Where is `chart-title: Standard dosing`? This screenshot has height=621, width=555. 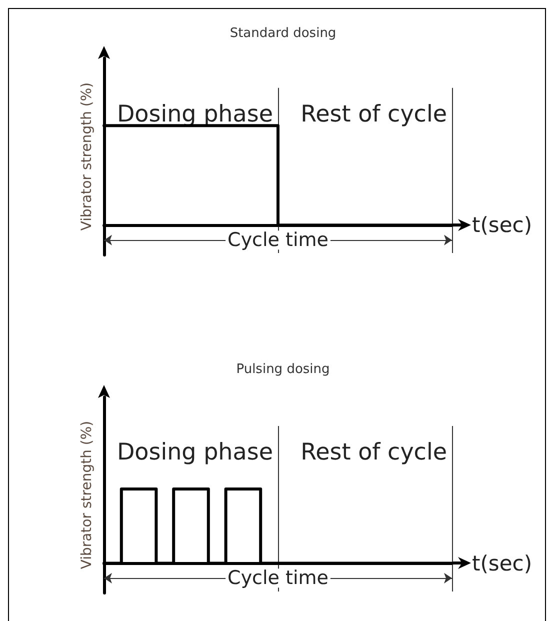
chart-title: Standard dosing is located at coordinates (283, 33).